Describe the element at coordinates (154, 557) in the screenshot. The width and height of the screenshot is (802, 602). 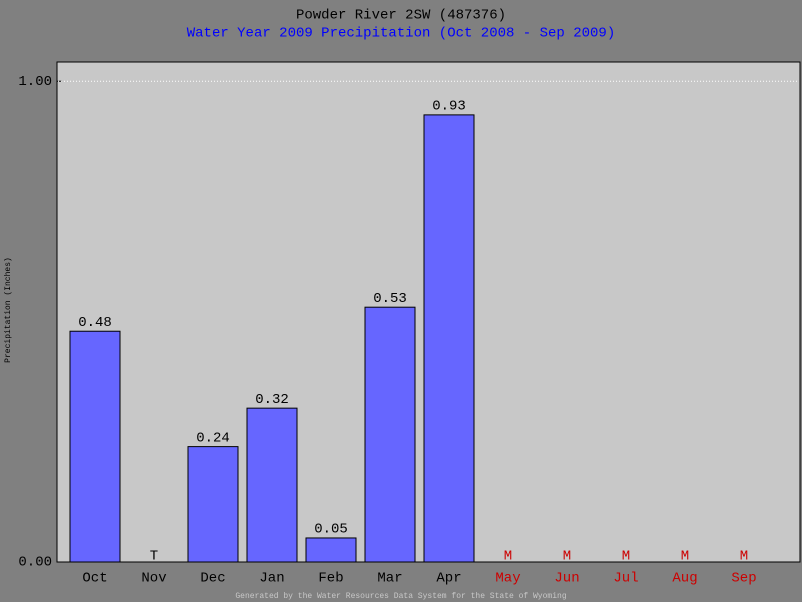
I see `value-label: T` at that location.